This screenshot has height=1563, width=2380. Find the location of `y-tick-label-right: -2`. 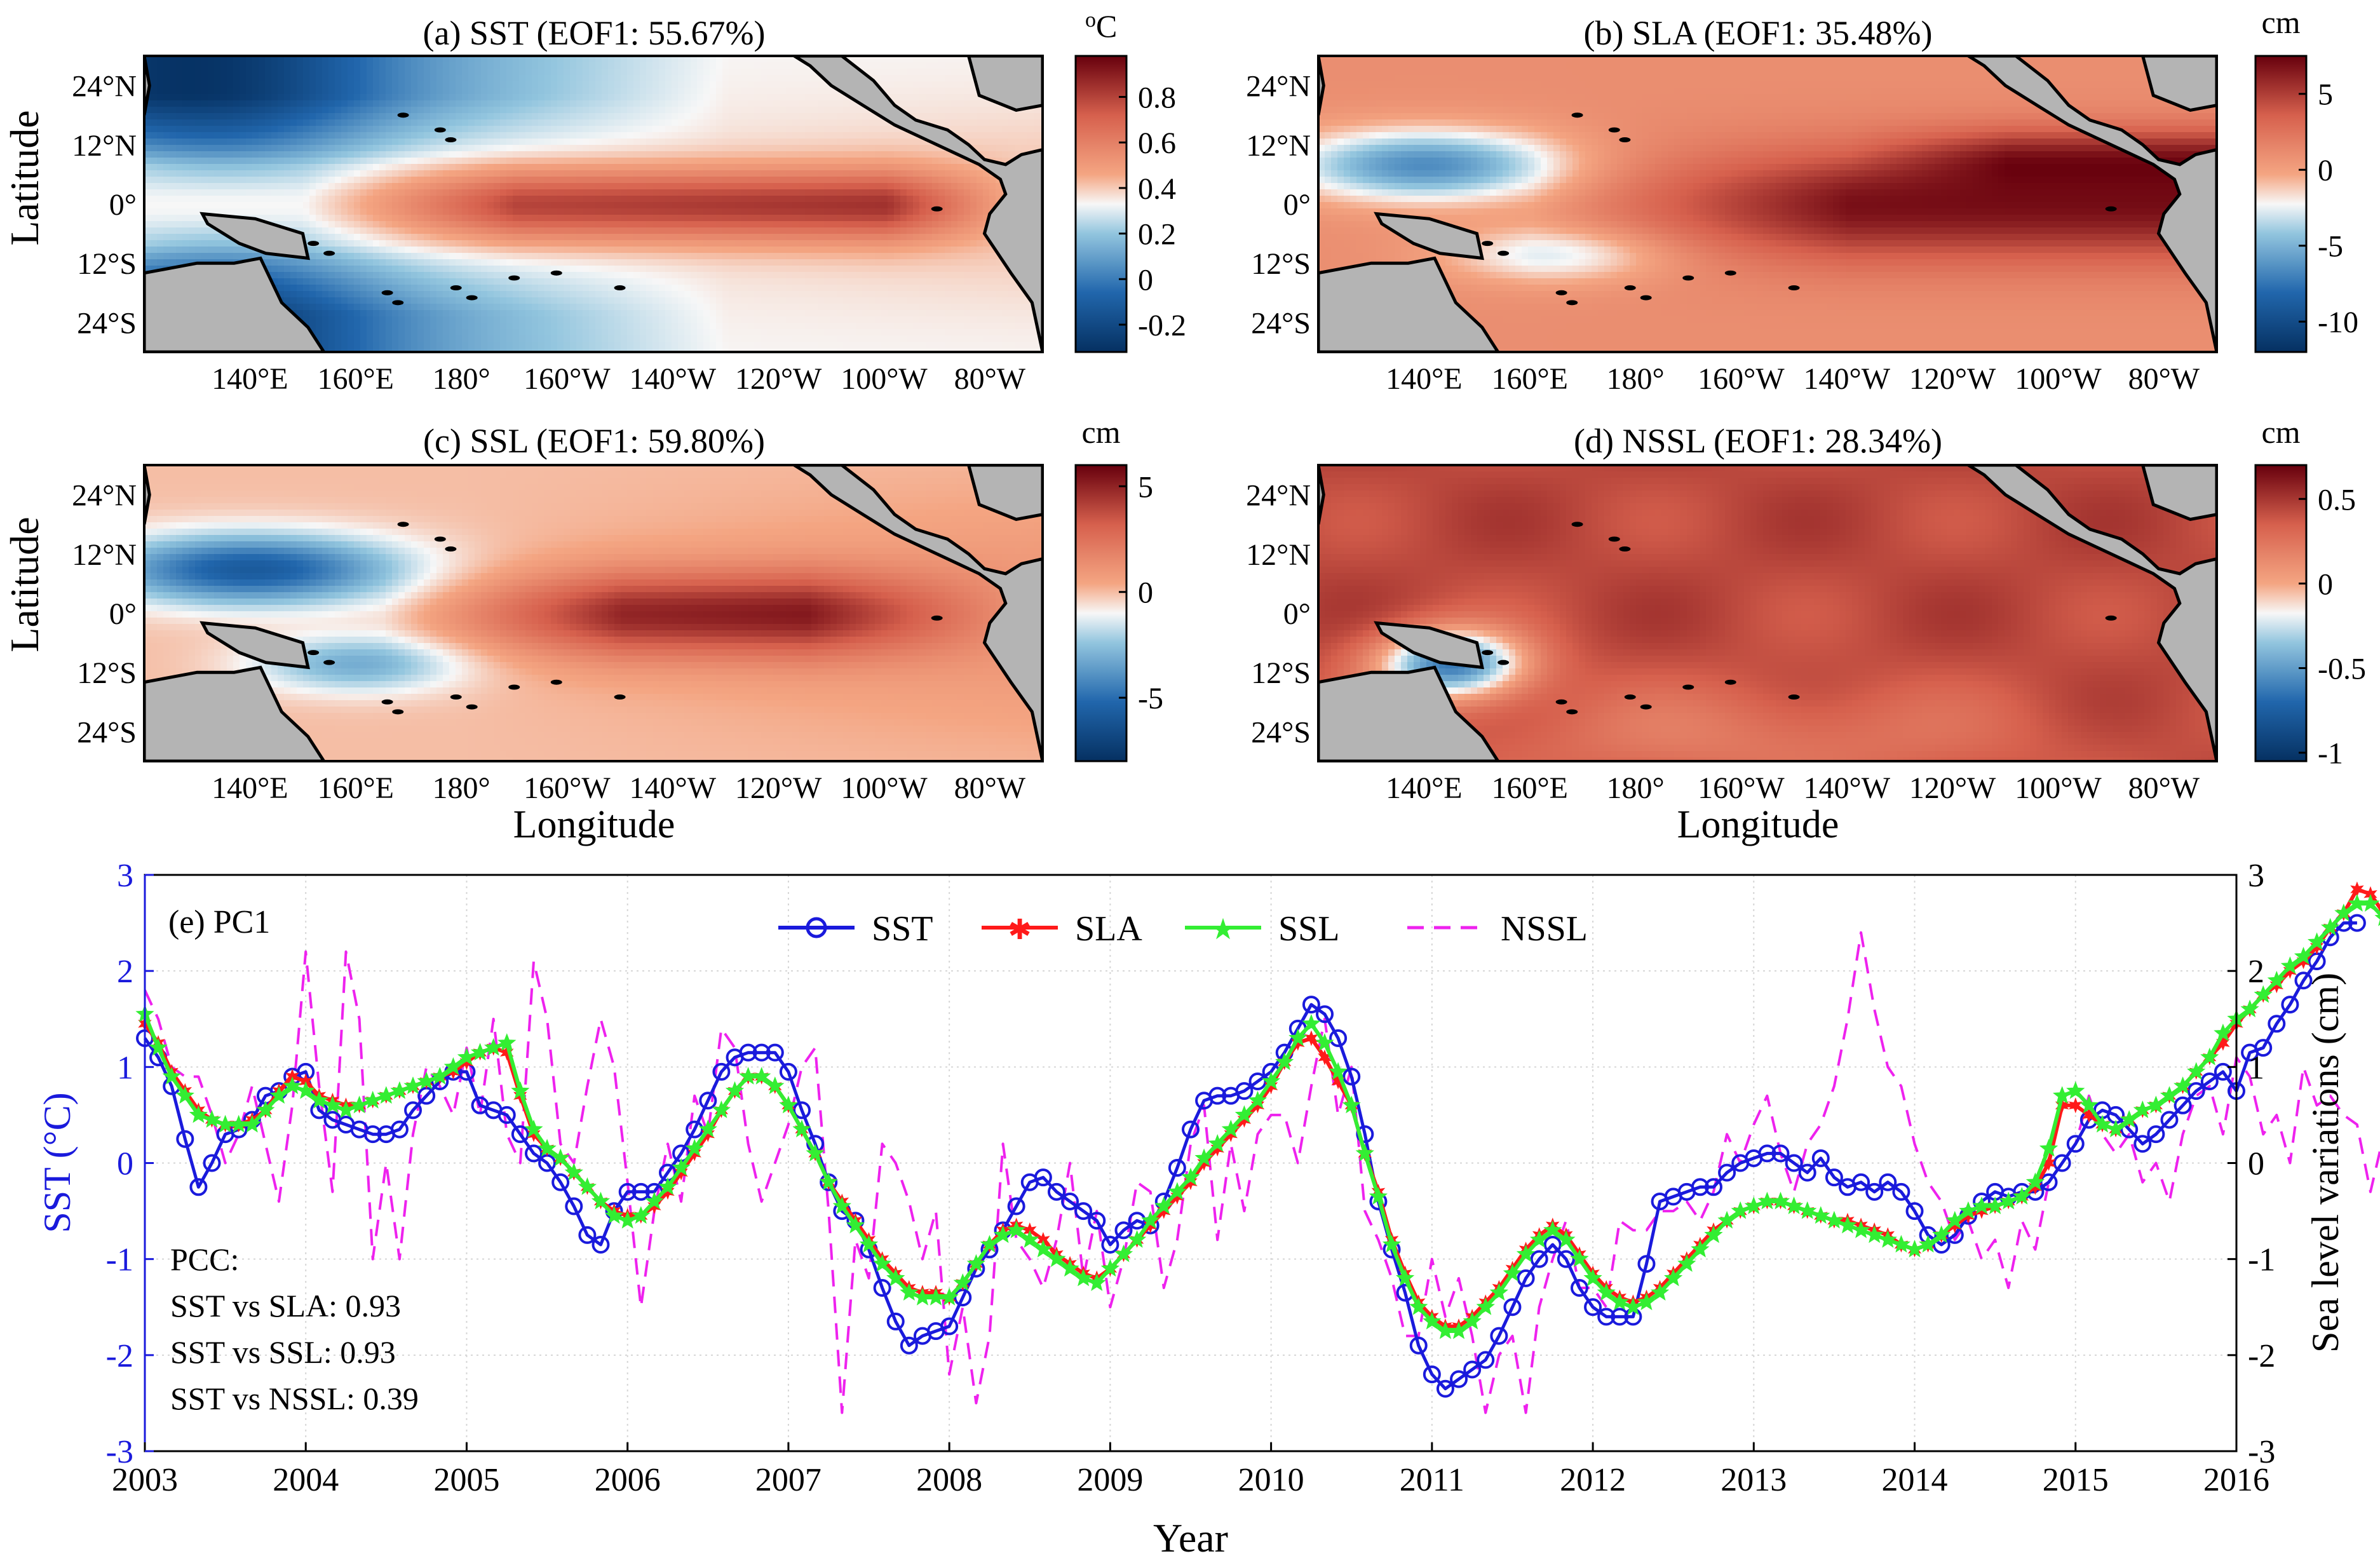

y-tick-label-right: -2 is located at coordinates (2262, 1356).